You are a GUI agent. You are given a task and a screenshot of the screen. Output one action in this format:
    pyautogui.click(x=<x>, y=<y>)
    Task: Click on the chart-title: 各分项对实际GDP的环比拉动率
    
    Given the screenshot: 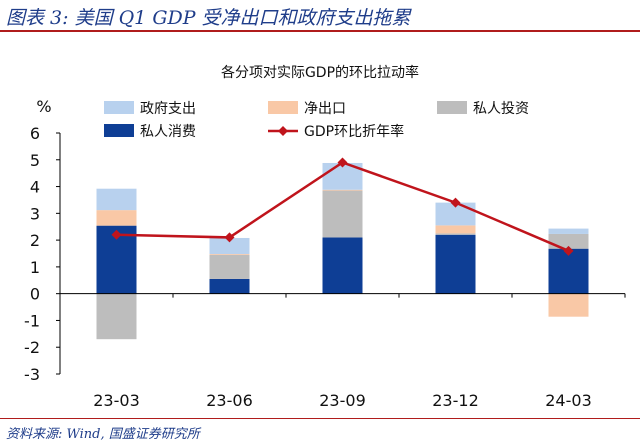 What is the action you would take?
    pyautogui.click(x=320, y=73)
    